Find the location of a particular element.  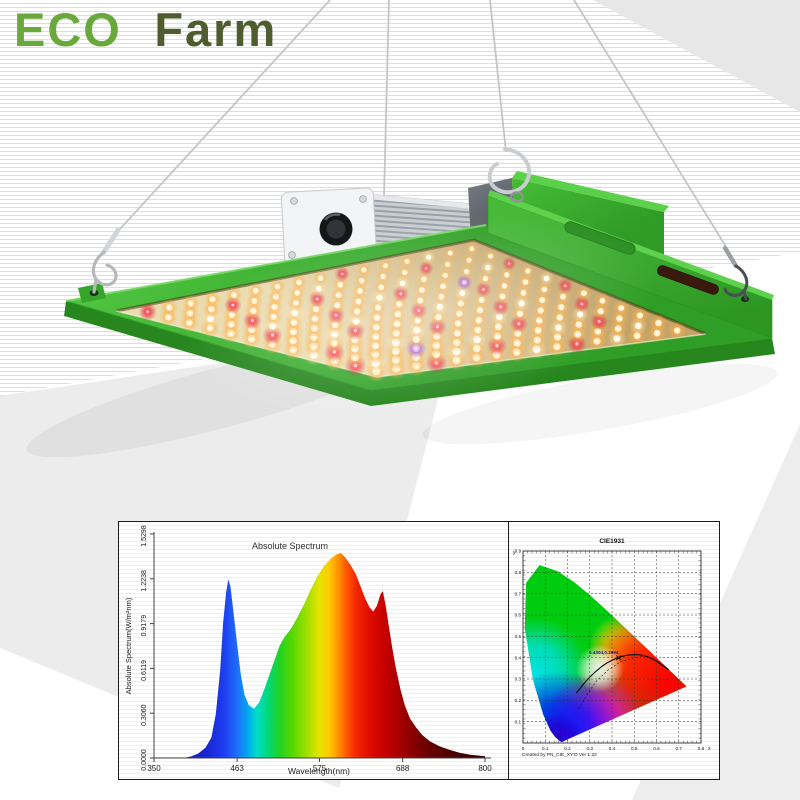

svg-text: 1.5298 is located at coordinates (144, 536).